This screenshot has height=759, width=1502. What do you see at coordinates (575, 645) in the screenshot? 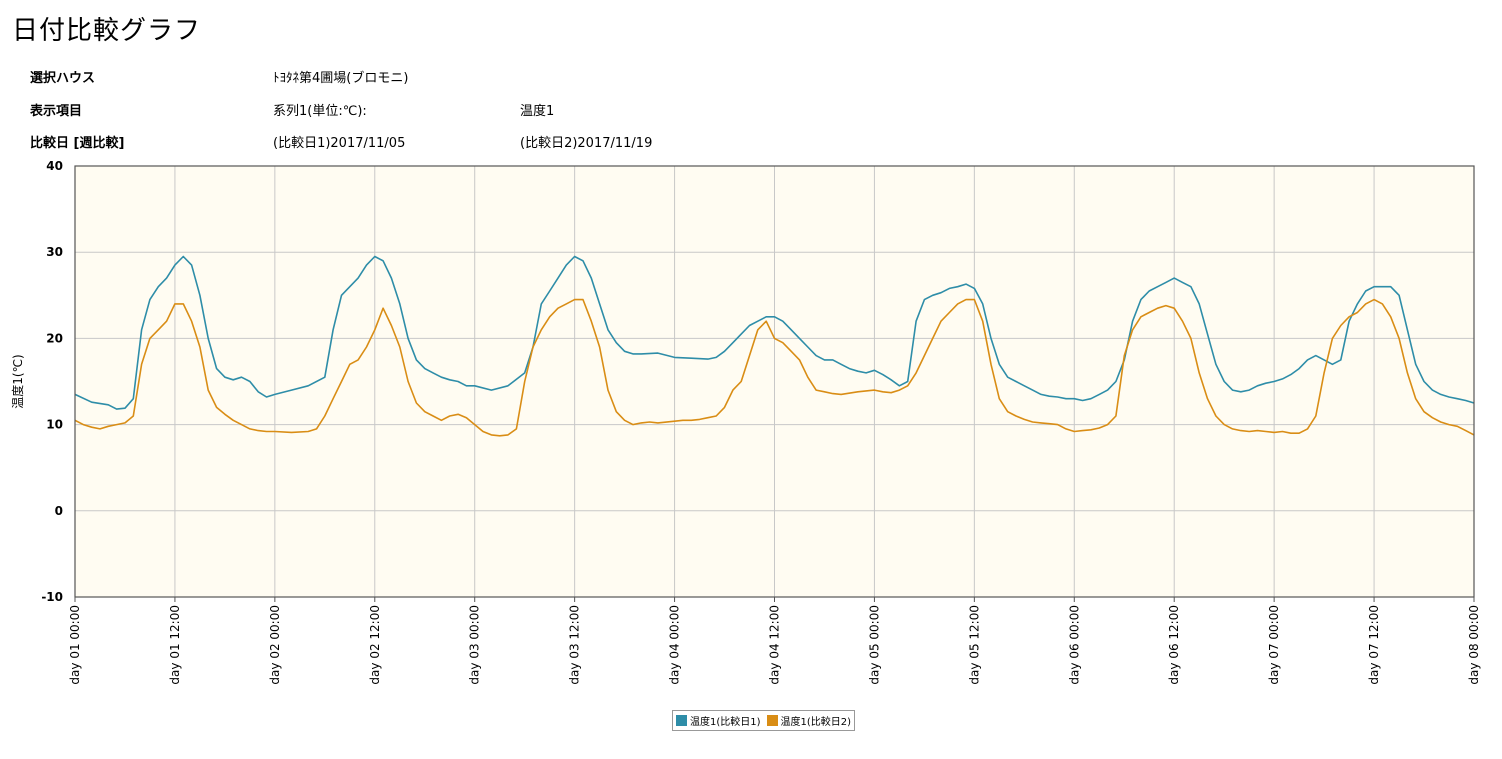
I see `x-tick-label: day 03 12:00` at bounding box center [575, 645].